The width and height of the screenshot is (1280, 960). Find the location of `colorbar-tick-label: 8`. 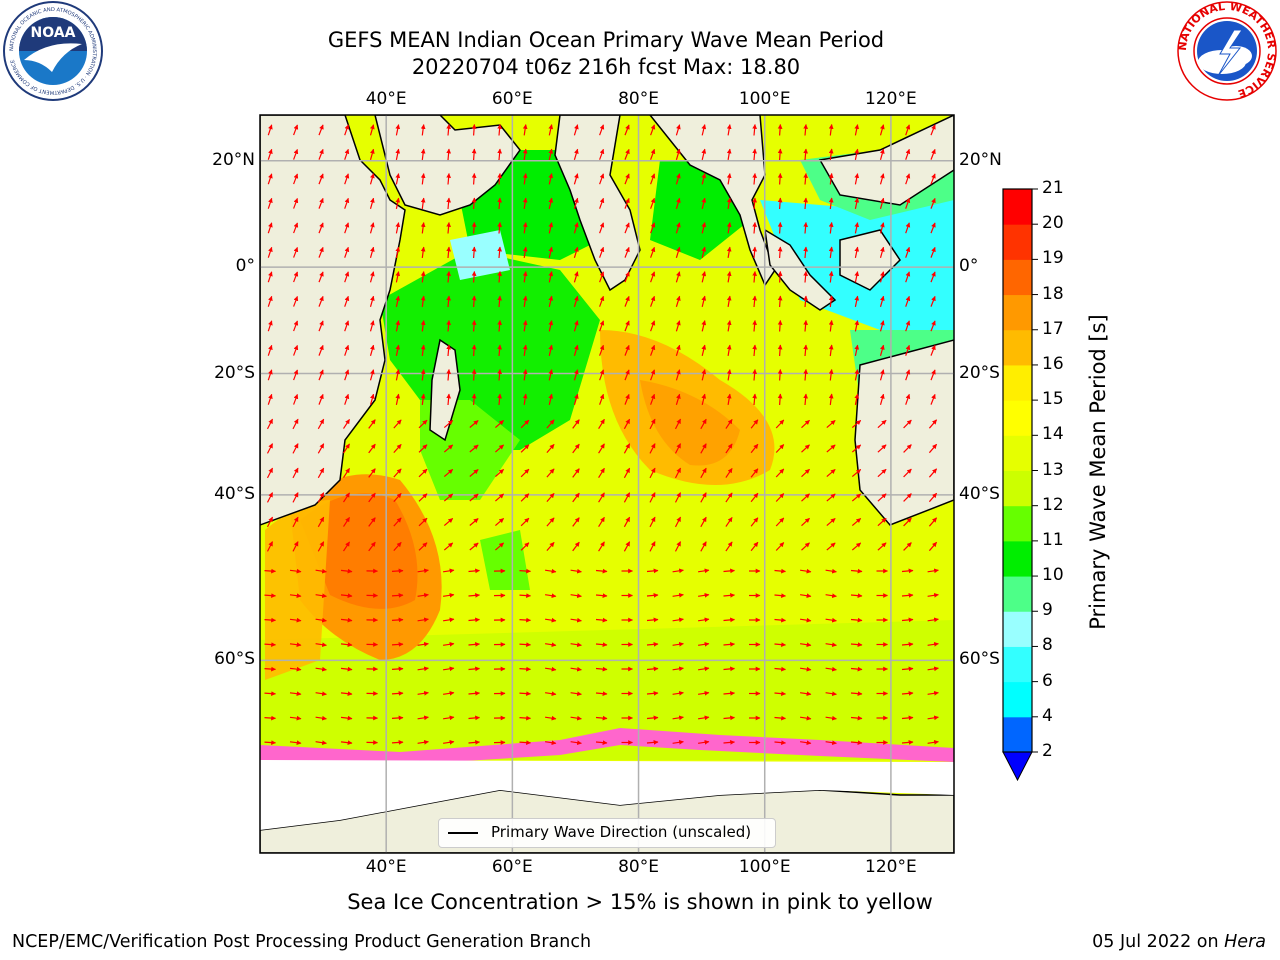

colorbar-tick-label: 8 is located at coordinates (1047, 645).